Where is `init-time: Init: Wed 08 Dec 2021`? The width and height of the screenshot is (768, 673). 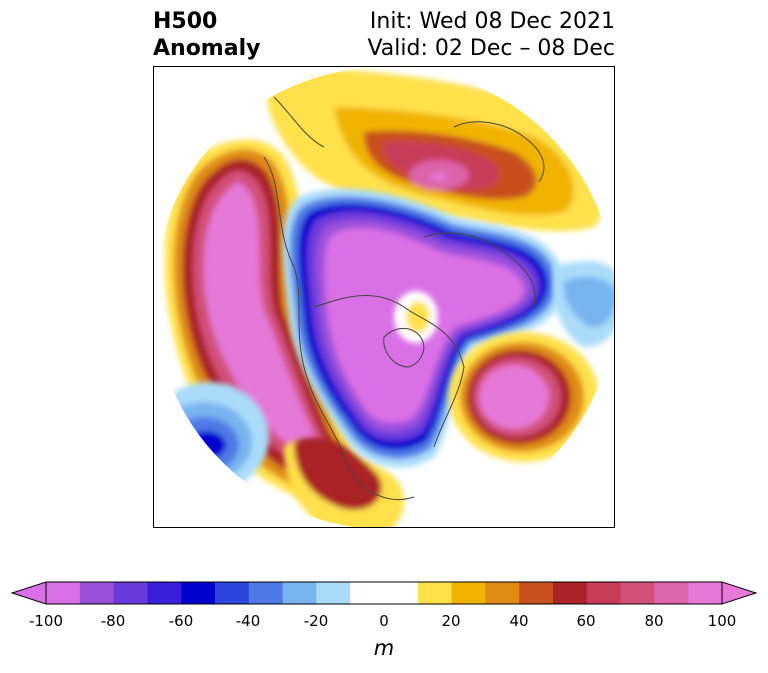
init-time: Init: Wed 08 Dec 2021 is located at coordinates (492, 21).